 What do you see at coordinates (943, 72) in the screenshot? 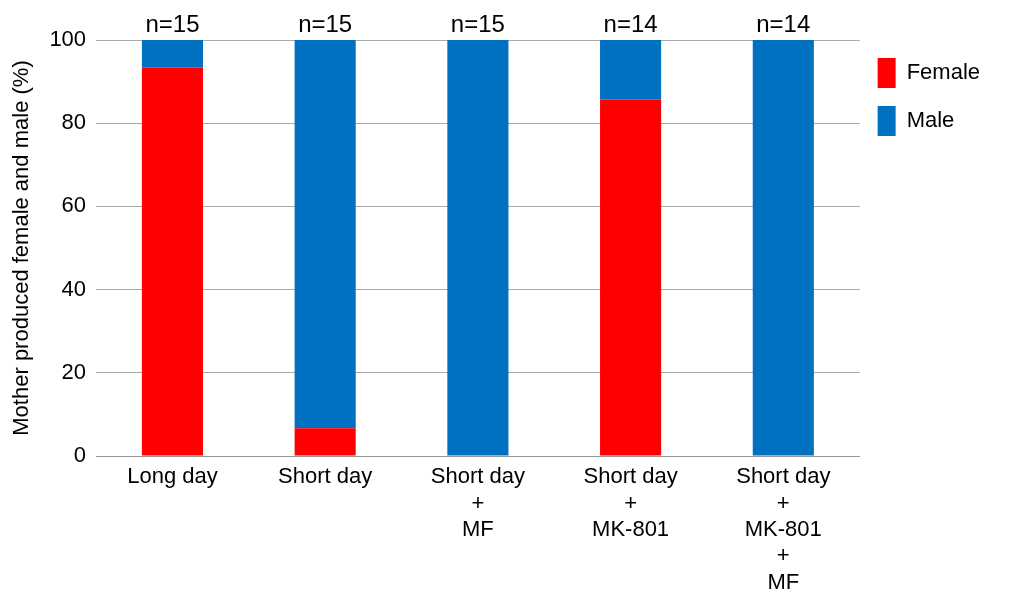
I see `legend-label: Female` at bounding box center [943, 72].